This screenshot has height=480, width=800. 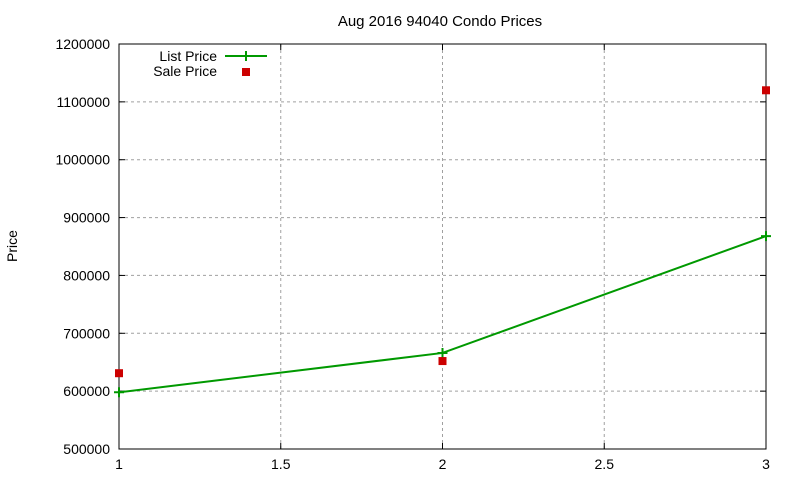 What do you see at coordinates (185, 71) in the screenshot?
I see `legend-sale-price-label: Sale Price` at bounding box center [185, 71].